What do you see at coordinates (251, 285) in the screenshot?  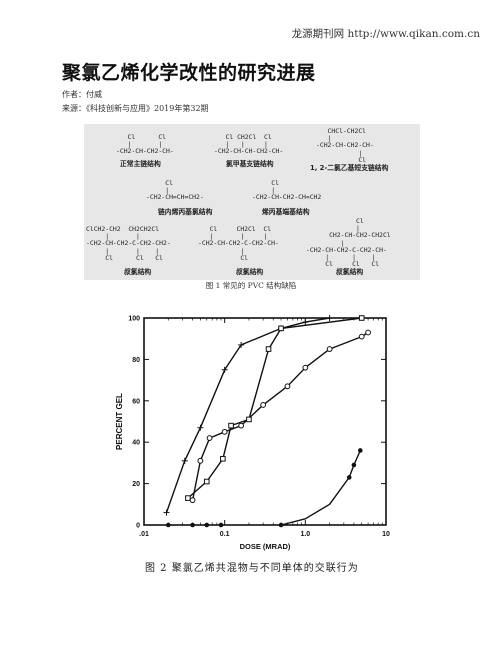 I see `figure1-caption: 图 1 常见的 PVC 结构缺陷` at bounding box center [251, 285].